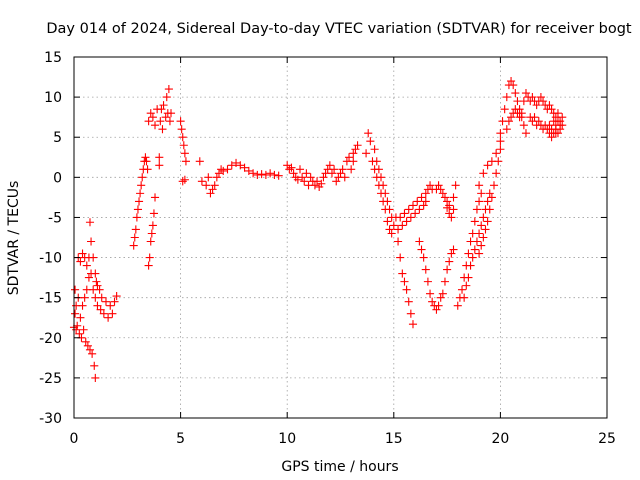 The width and height of the screenshot is (640, 480). What do you see at coordinates (50, 379) in the screenshot?
I see `y-tick-label: -25` at bounding box center [50, 379].